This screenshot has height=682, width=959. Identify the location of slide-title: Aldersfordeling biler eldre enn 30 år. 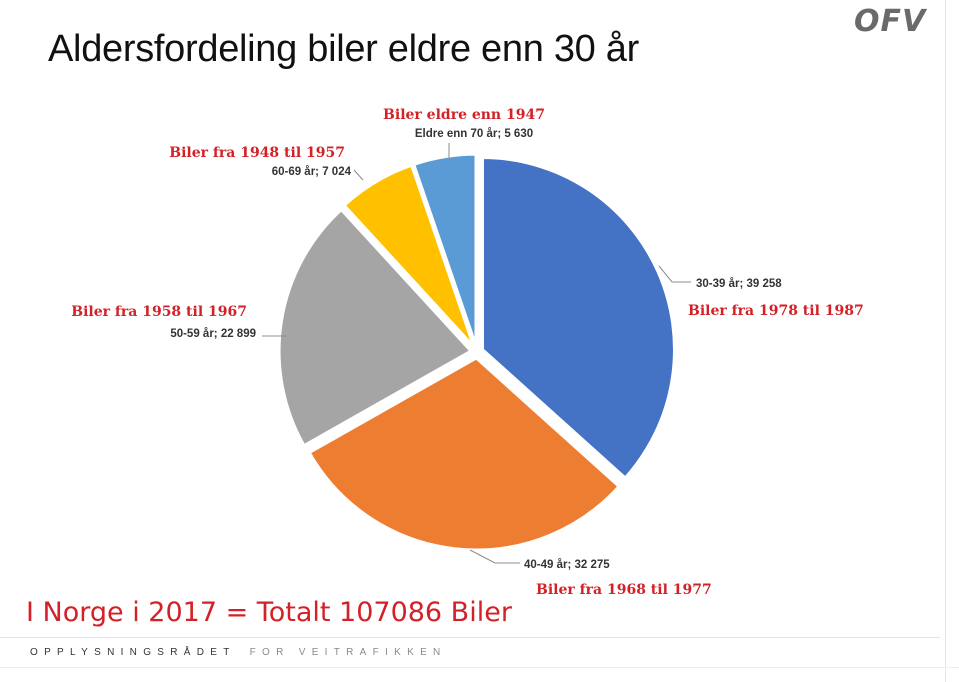
(343, 49).